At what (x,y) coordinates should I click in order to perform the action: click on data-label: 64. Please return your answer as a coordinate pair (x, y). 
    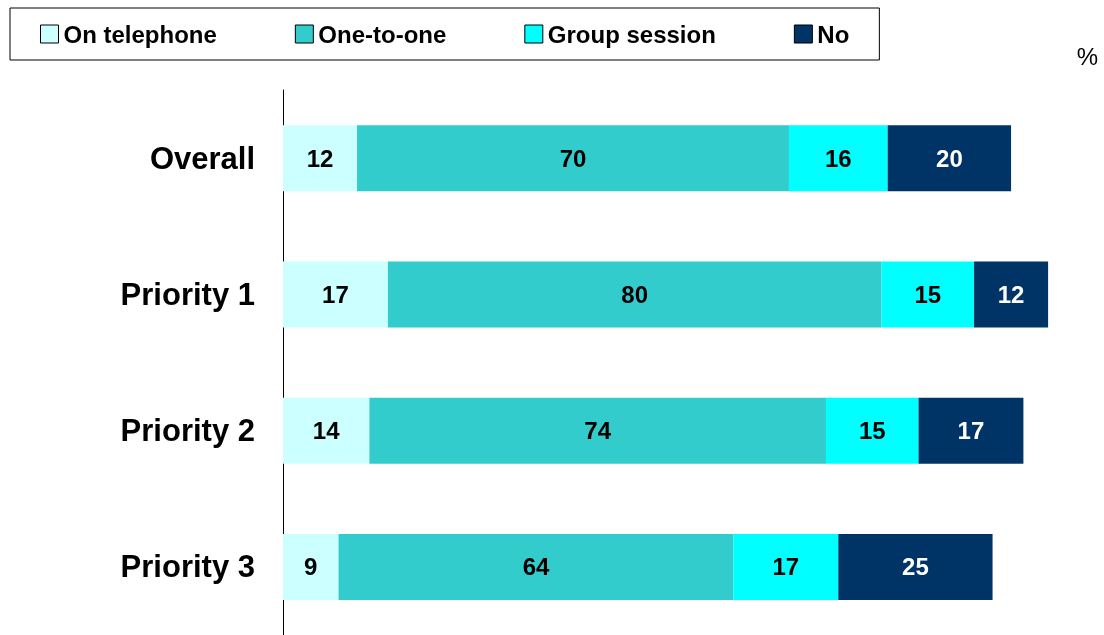
    Looking at the image, I should click on (536, 567).